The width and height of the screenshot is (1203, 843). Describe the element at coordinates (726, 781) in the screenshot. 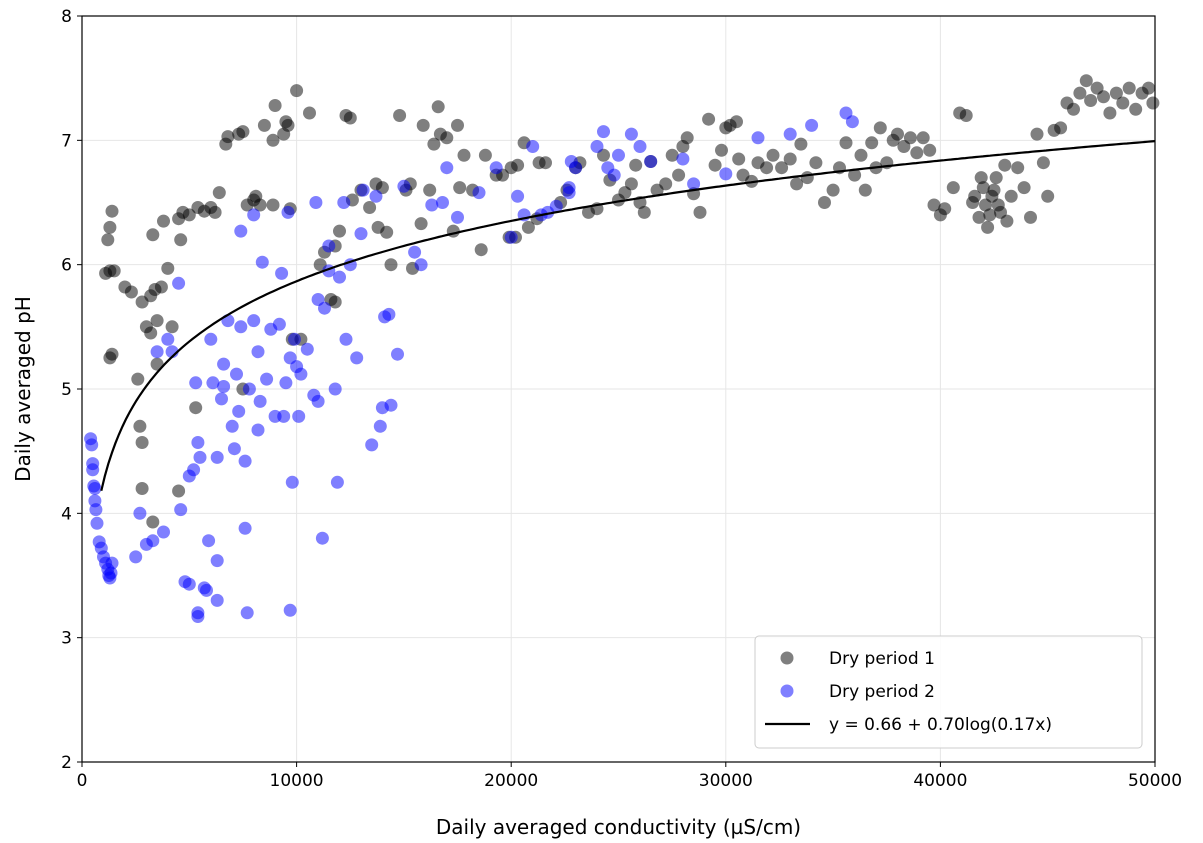

I see `x-tick-label: 30000` at that location.